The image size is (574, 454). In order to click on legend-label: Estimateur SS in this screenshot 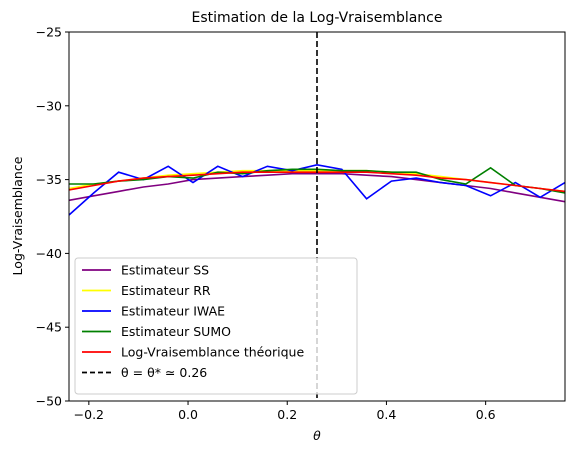, I will do `click(165, 270)`.